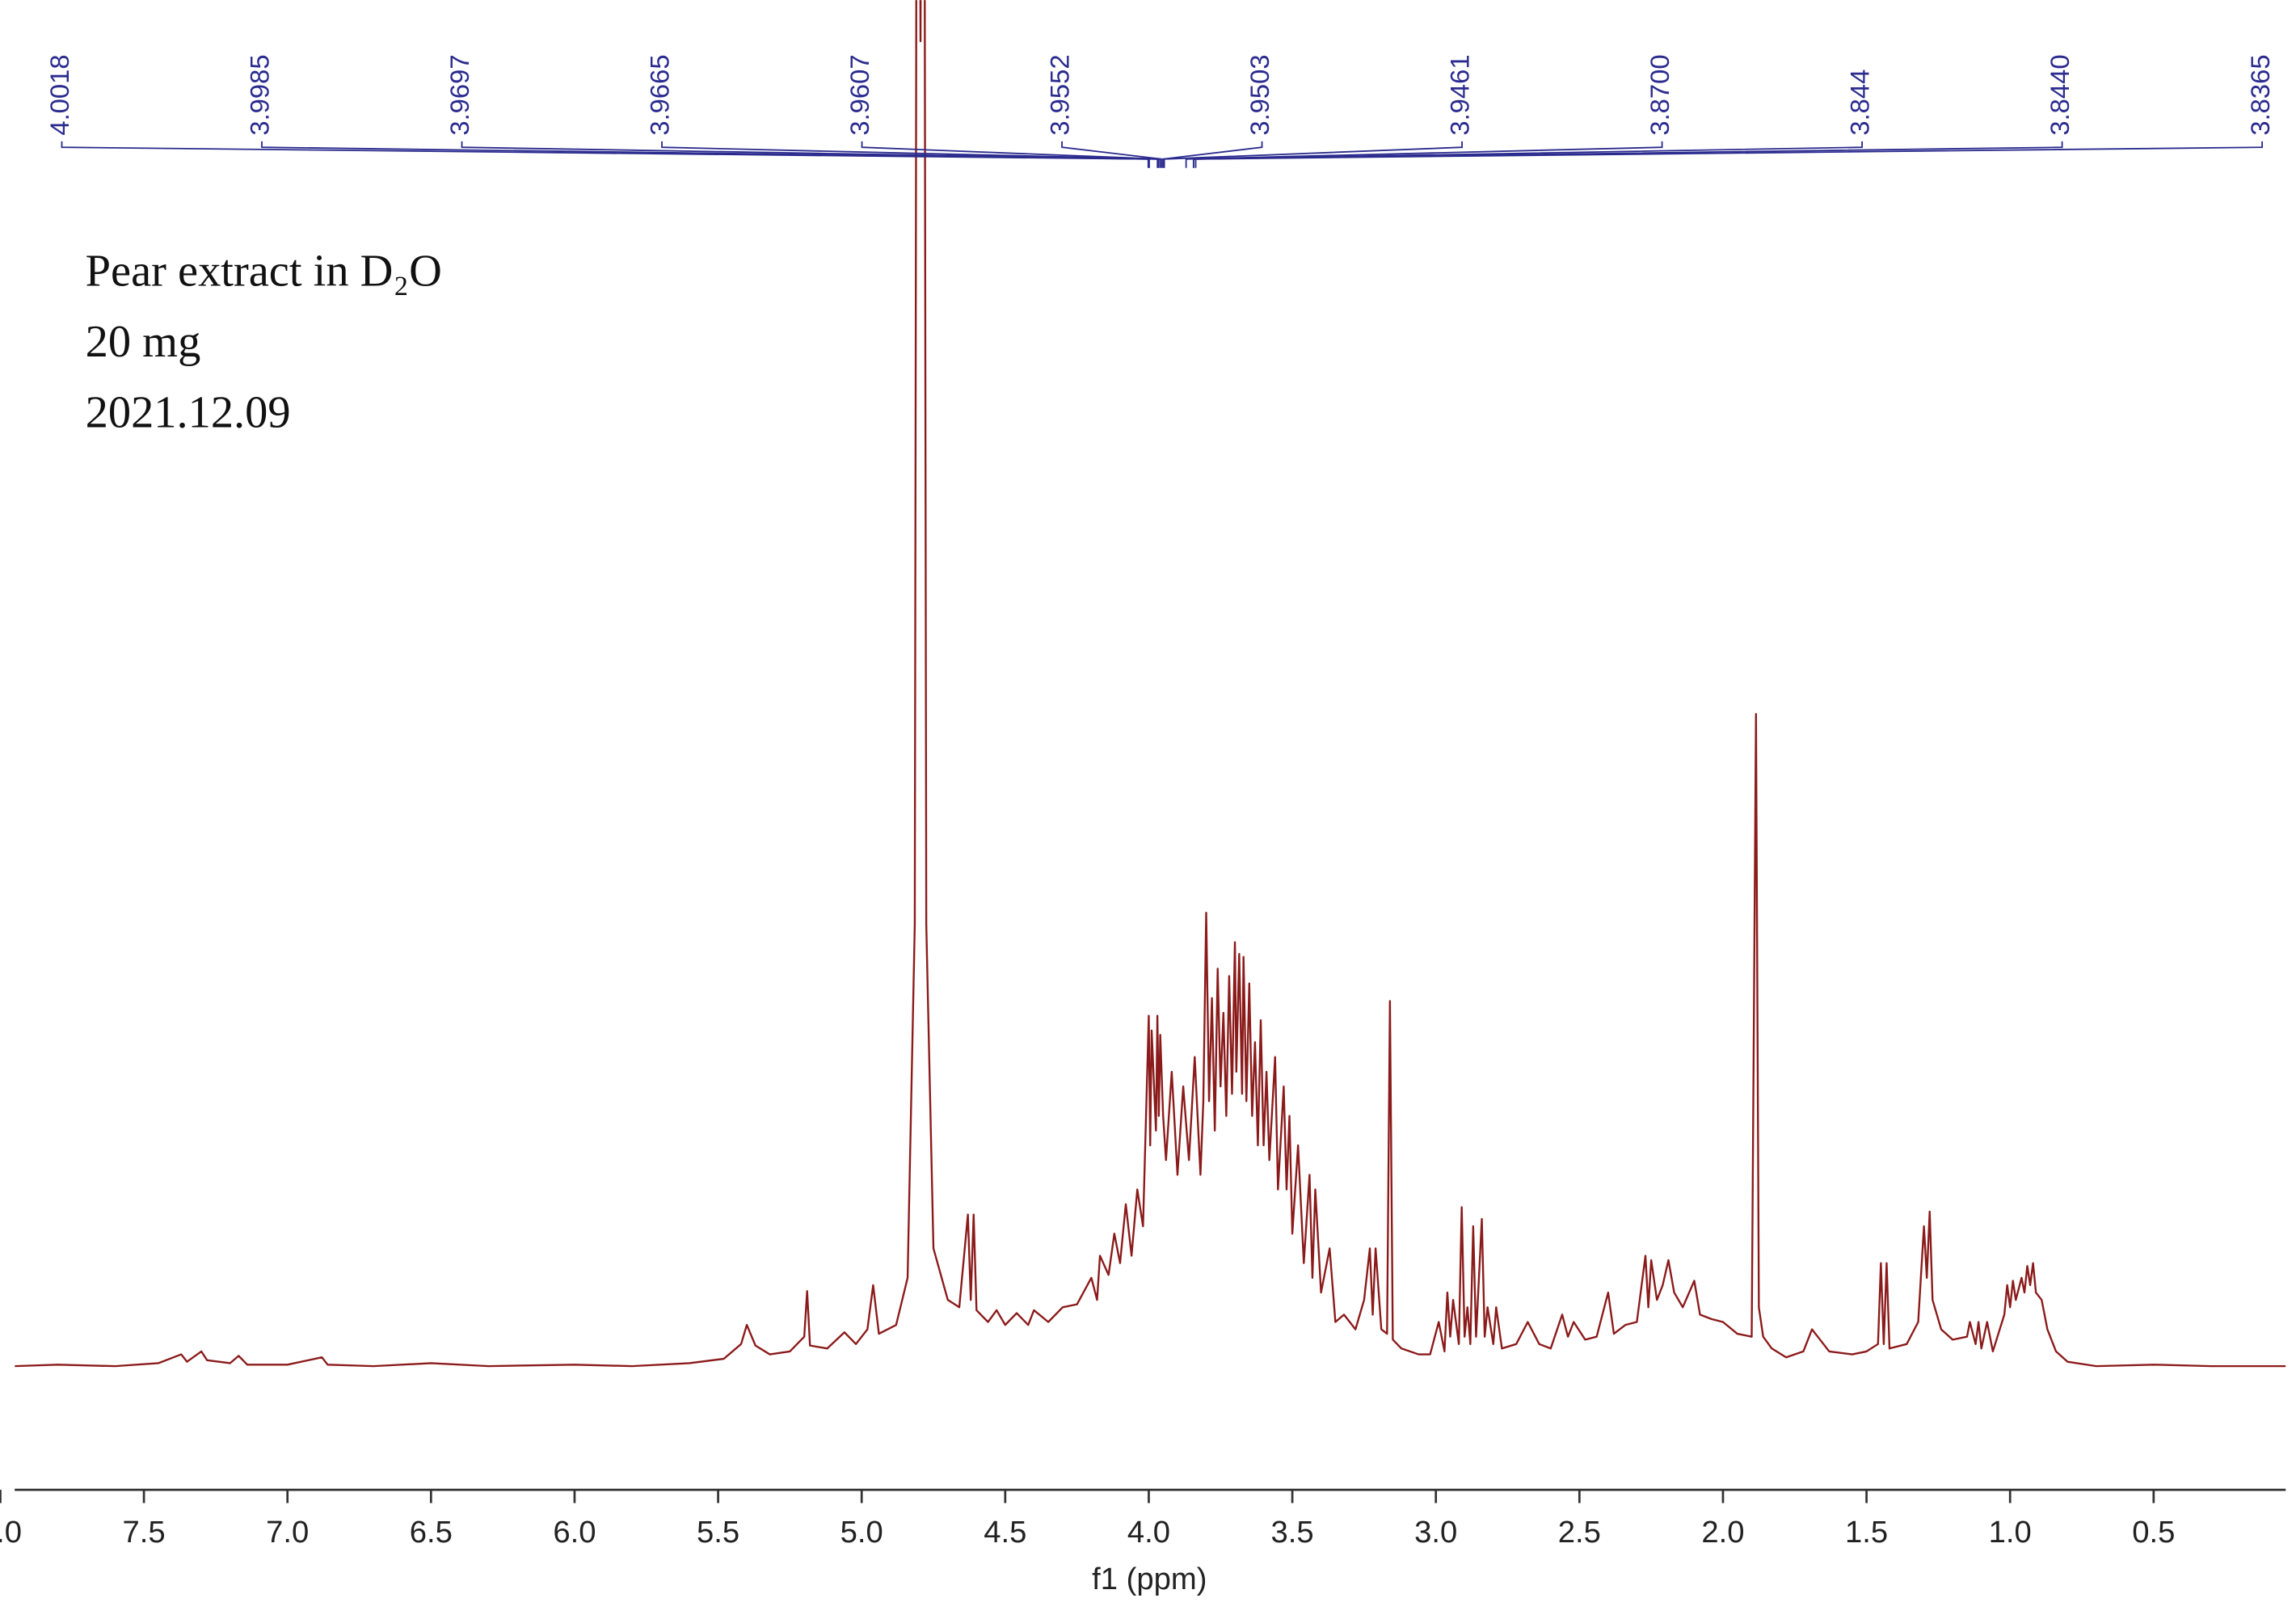 This screenshot has height=1615, width=2296. What do you see at coordinates (1460, 94) in the screenshot?
I see `peak-label: 3.9461` at bounding box center [1460, 94].